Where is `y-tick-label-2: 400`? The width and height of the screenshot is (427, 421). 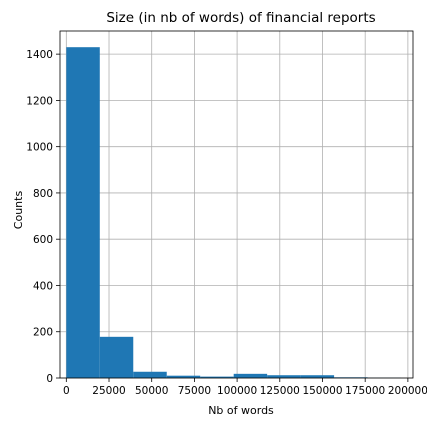 y-tick-label-2: 400 is located at coordinates (43, 286).